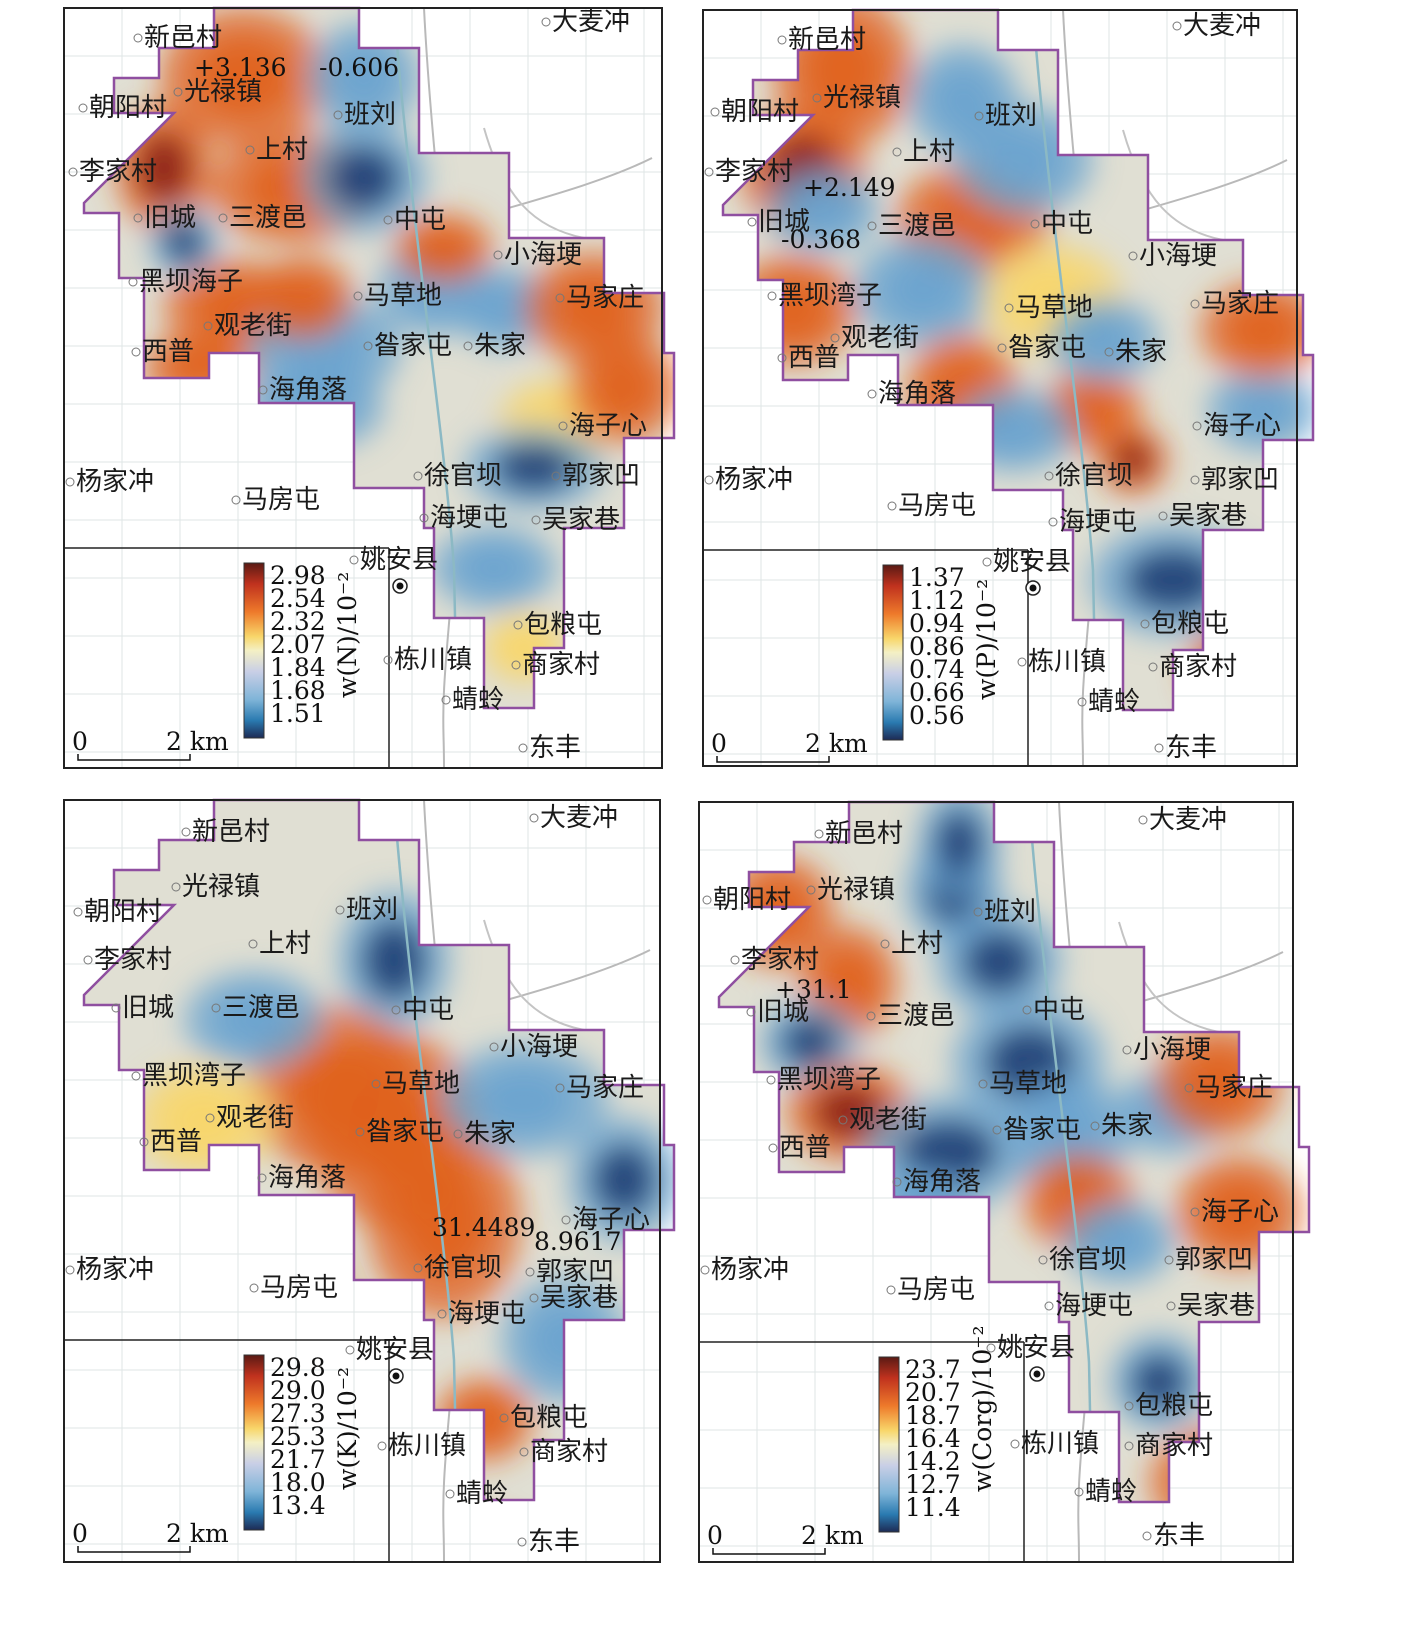 This screenshot has width=1417, height=1643. Describe the element at coordinates (933, 1461) in the screenshot. I see `legend-tick-label: 14.2` at that location.